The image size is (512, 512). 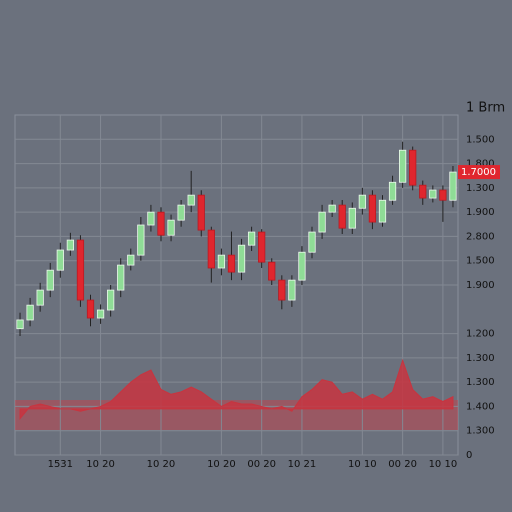 What do you see at coordinates (480, 164) in the screenshot?
I see `y-tick-label: 1.800` at bounding box center [480, 164].